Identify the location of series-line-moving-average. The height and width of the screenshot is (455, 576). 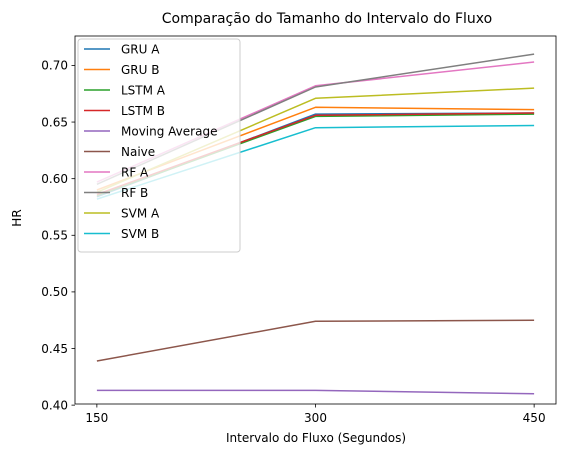
(315, 392).